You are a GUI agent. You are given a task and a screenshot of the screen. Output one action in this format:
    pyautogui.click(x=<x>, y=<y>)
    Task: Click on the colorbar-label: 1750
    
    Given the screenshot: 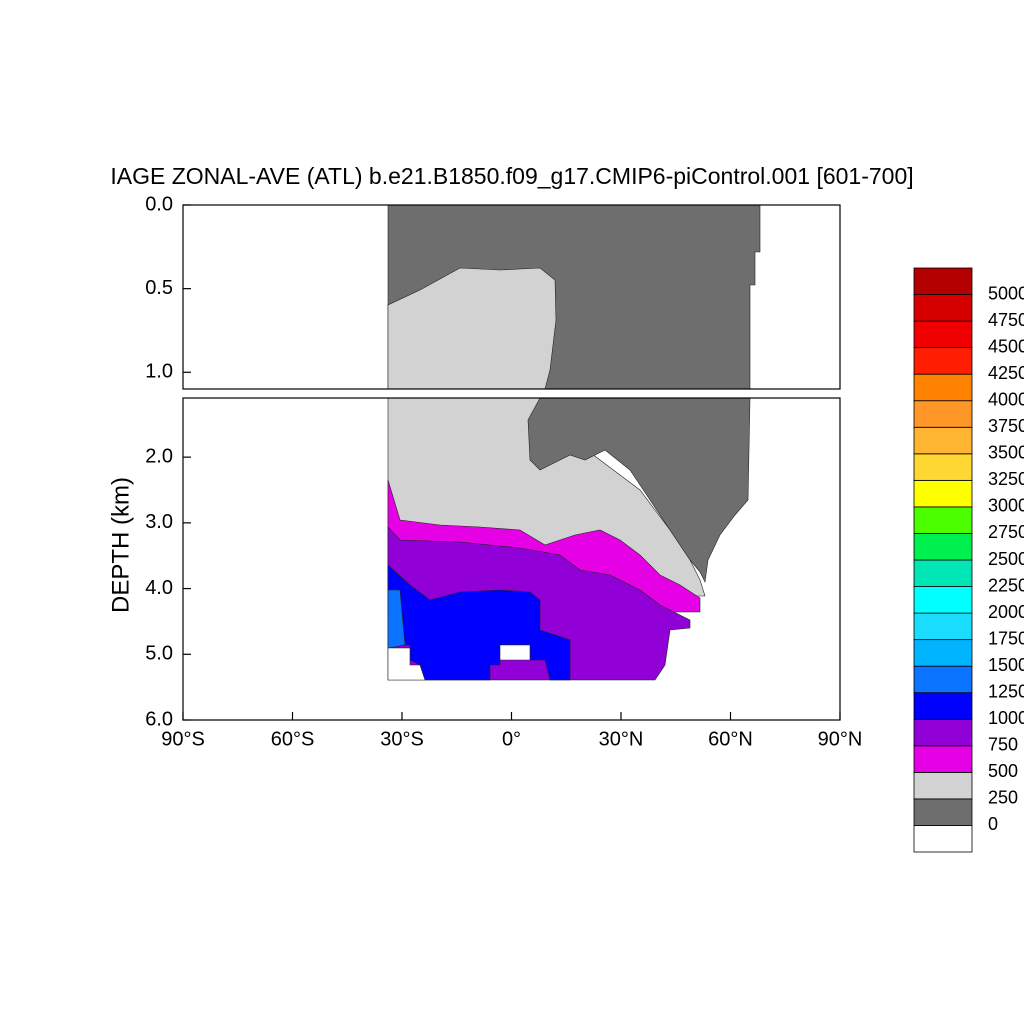 What is the action you would take?
    pyautogui.click(x=1006, y=638)
    